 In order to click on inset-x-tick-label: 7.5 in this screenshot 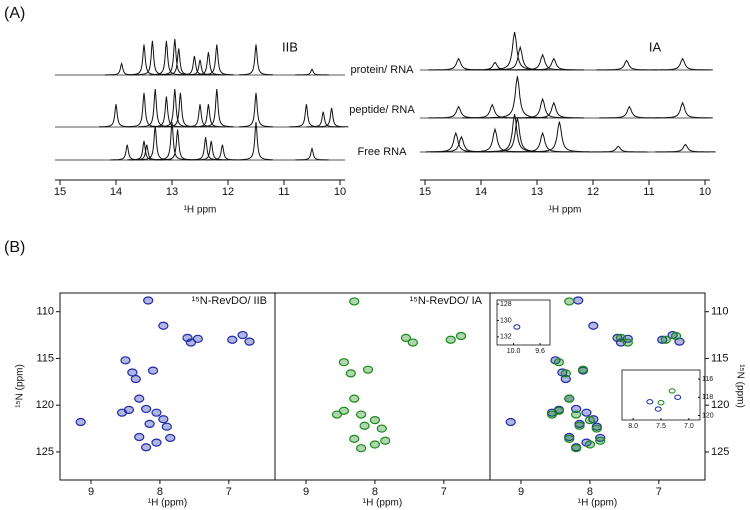, I will do `click(661, 426)`.